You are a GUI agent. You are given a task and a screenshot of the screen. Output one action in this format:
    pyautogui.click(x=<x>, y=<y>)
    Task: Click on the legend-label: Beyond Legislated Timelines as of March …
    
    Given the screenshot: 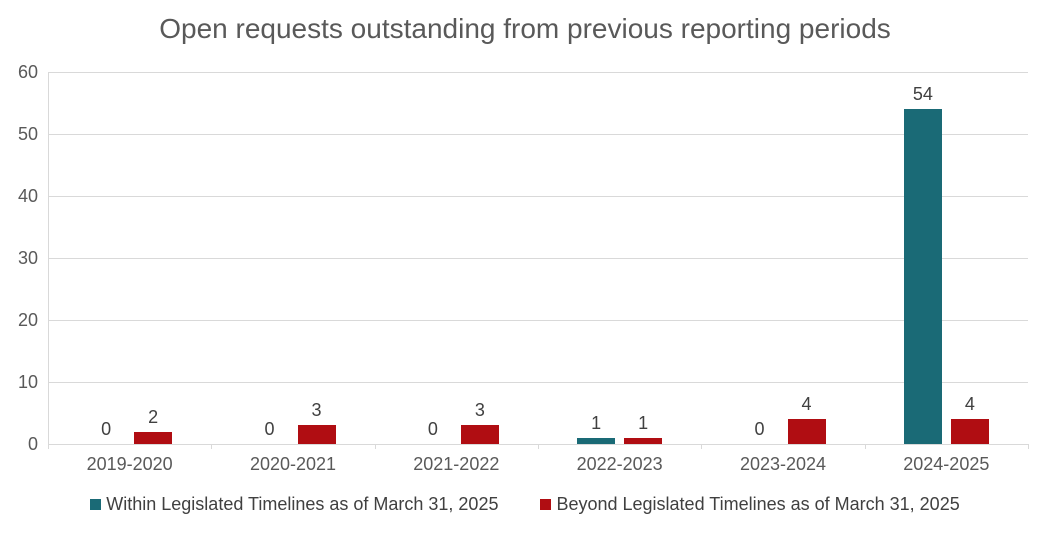 What is the action you would take?
    pyautogui.click(x=758, y=504)
    